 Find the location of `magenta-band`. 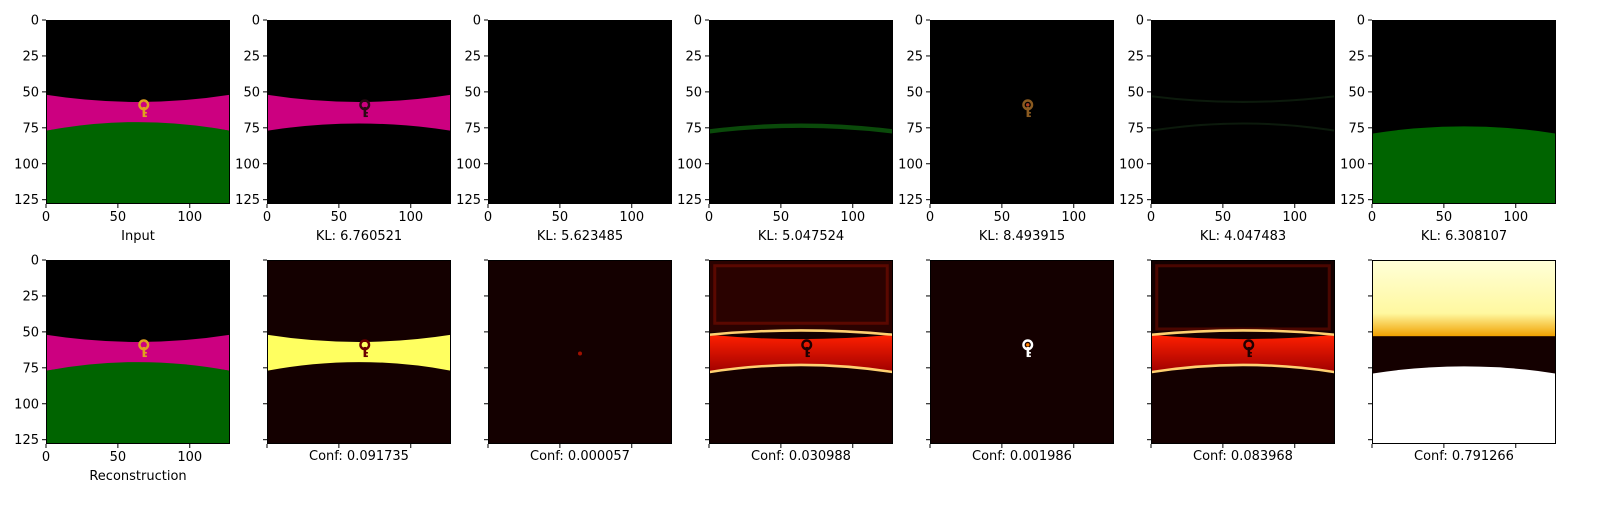

magenta-band is located at coordinates (138, 352).